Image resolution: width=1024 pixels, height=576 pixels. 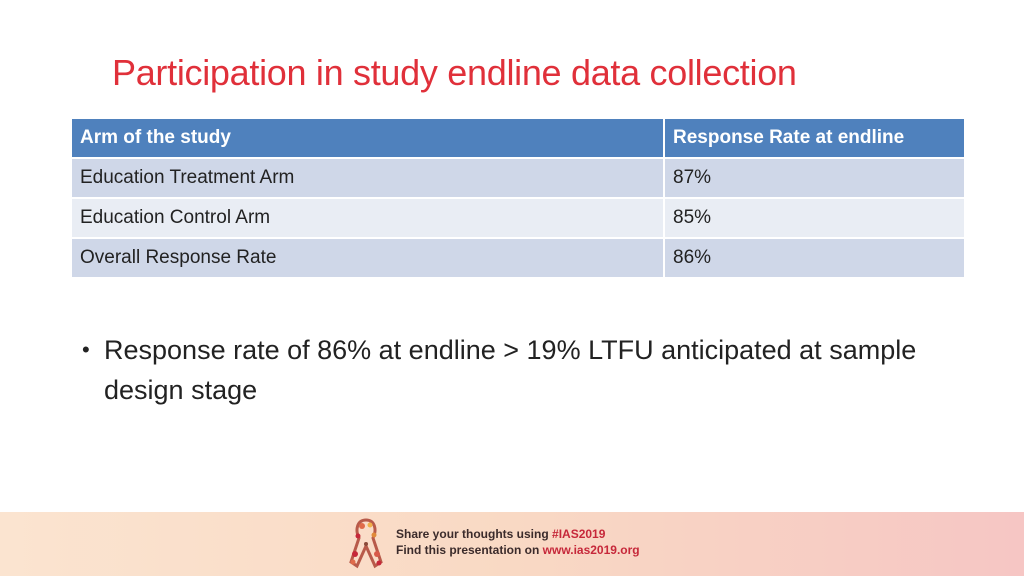 I want to click on ias-ribbon-logo-icon, so click(x=366, y=543).